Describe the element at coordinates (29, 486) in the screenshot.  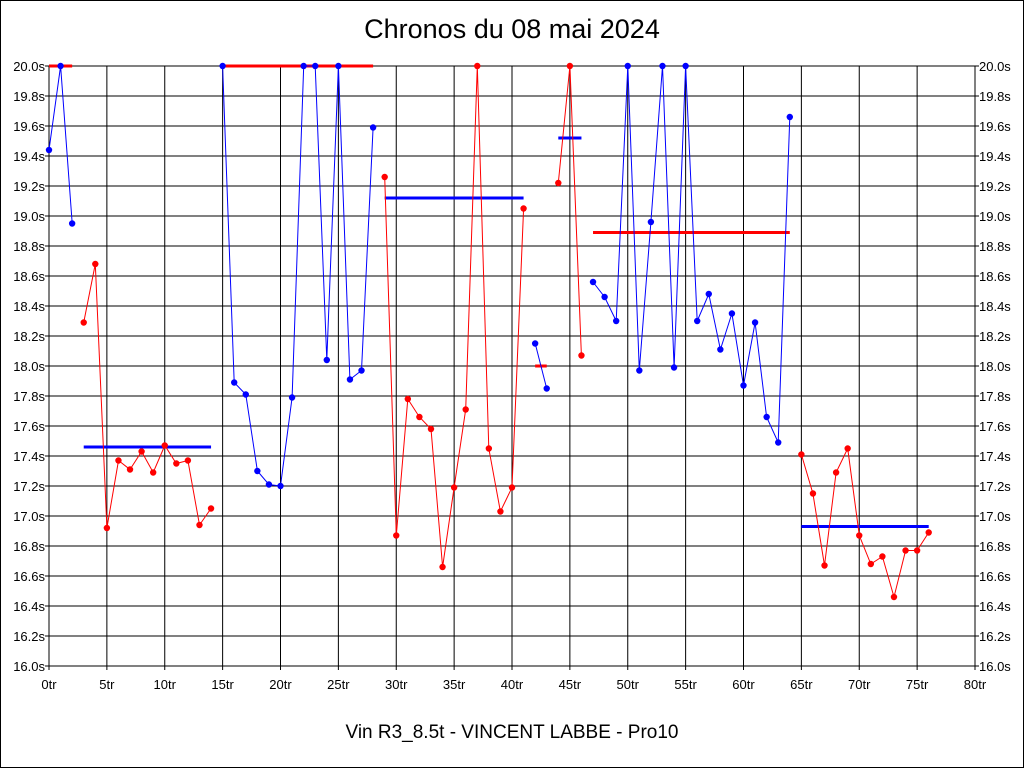
I see `y-tick-label: 17.2s` at that location.